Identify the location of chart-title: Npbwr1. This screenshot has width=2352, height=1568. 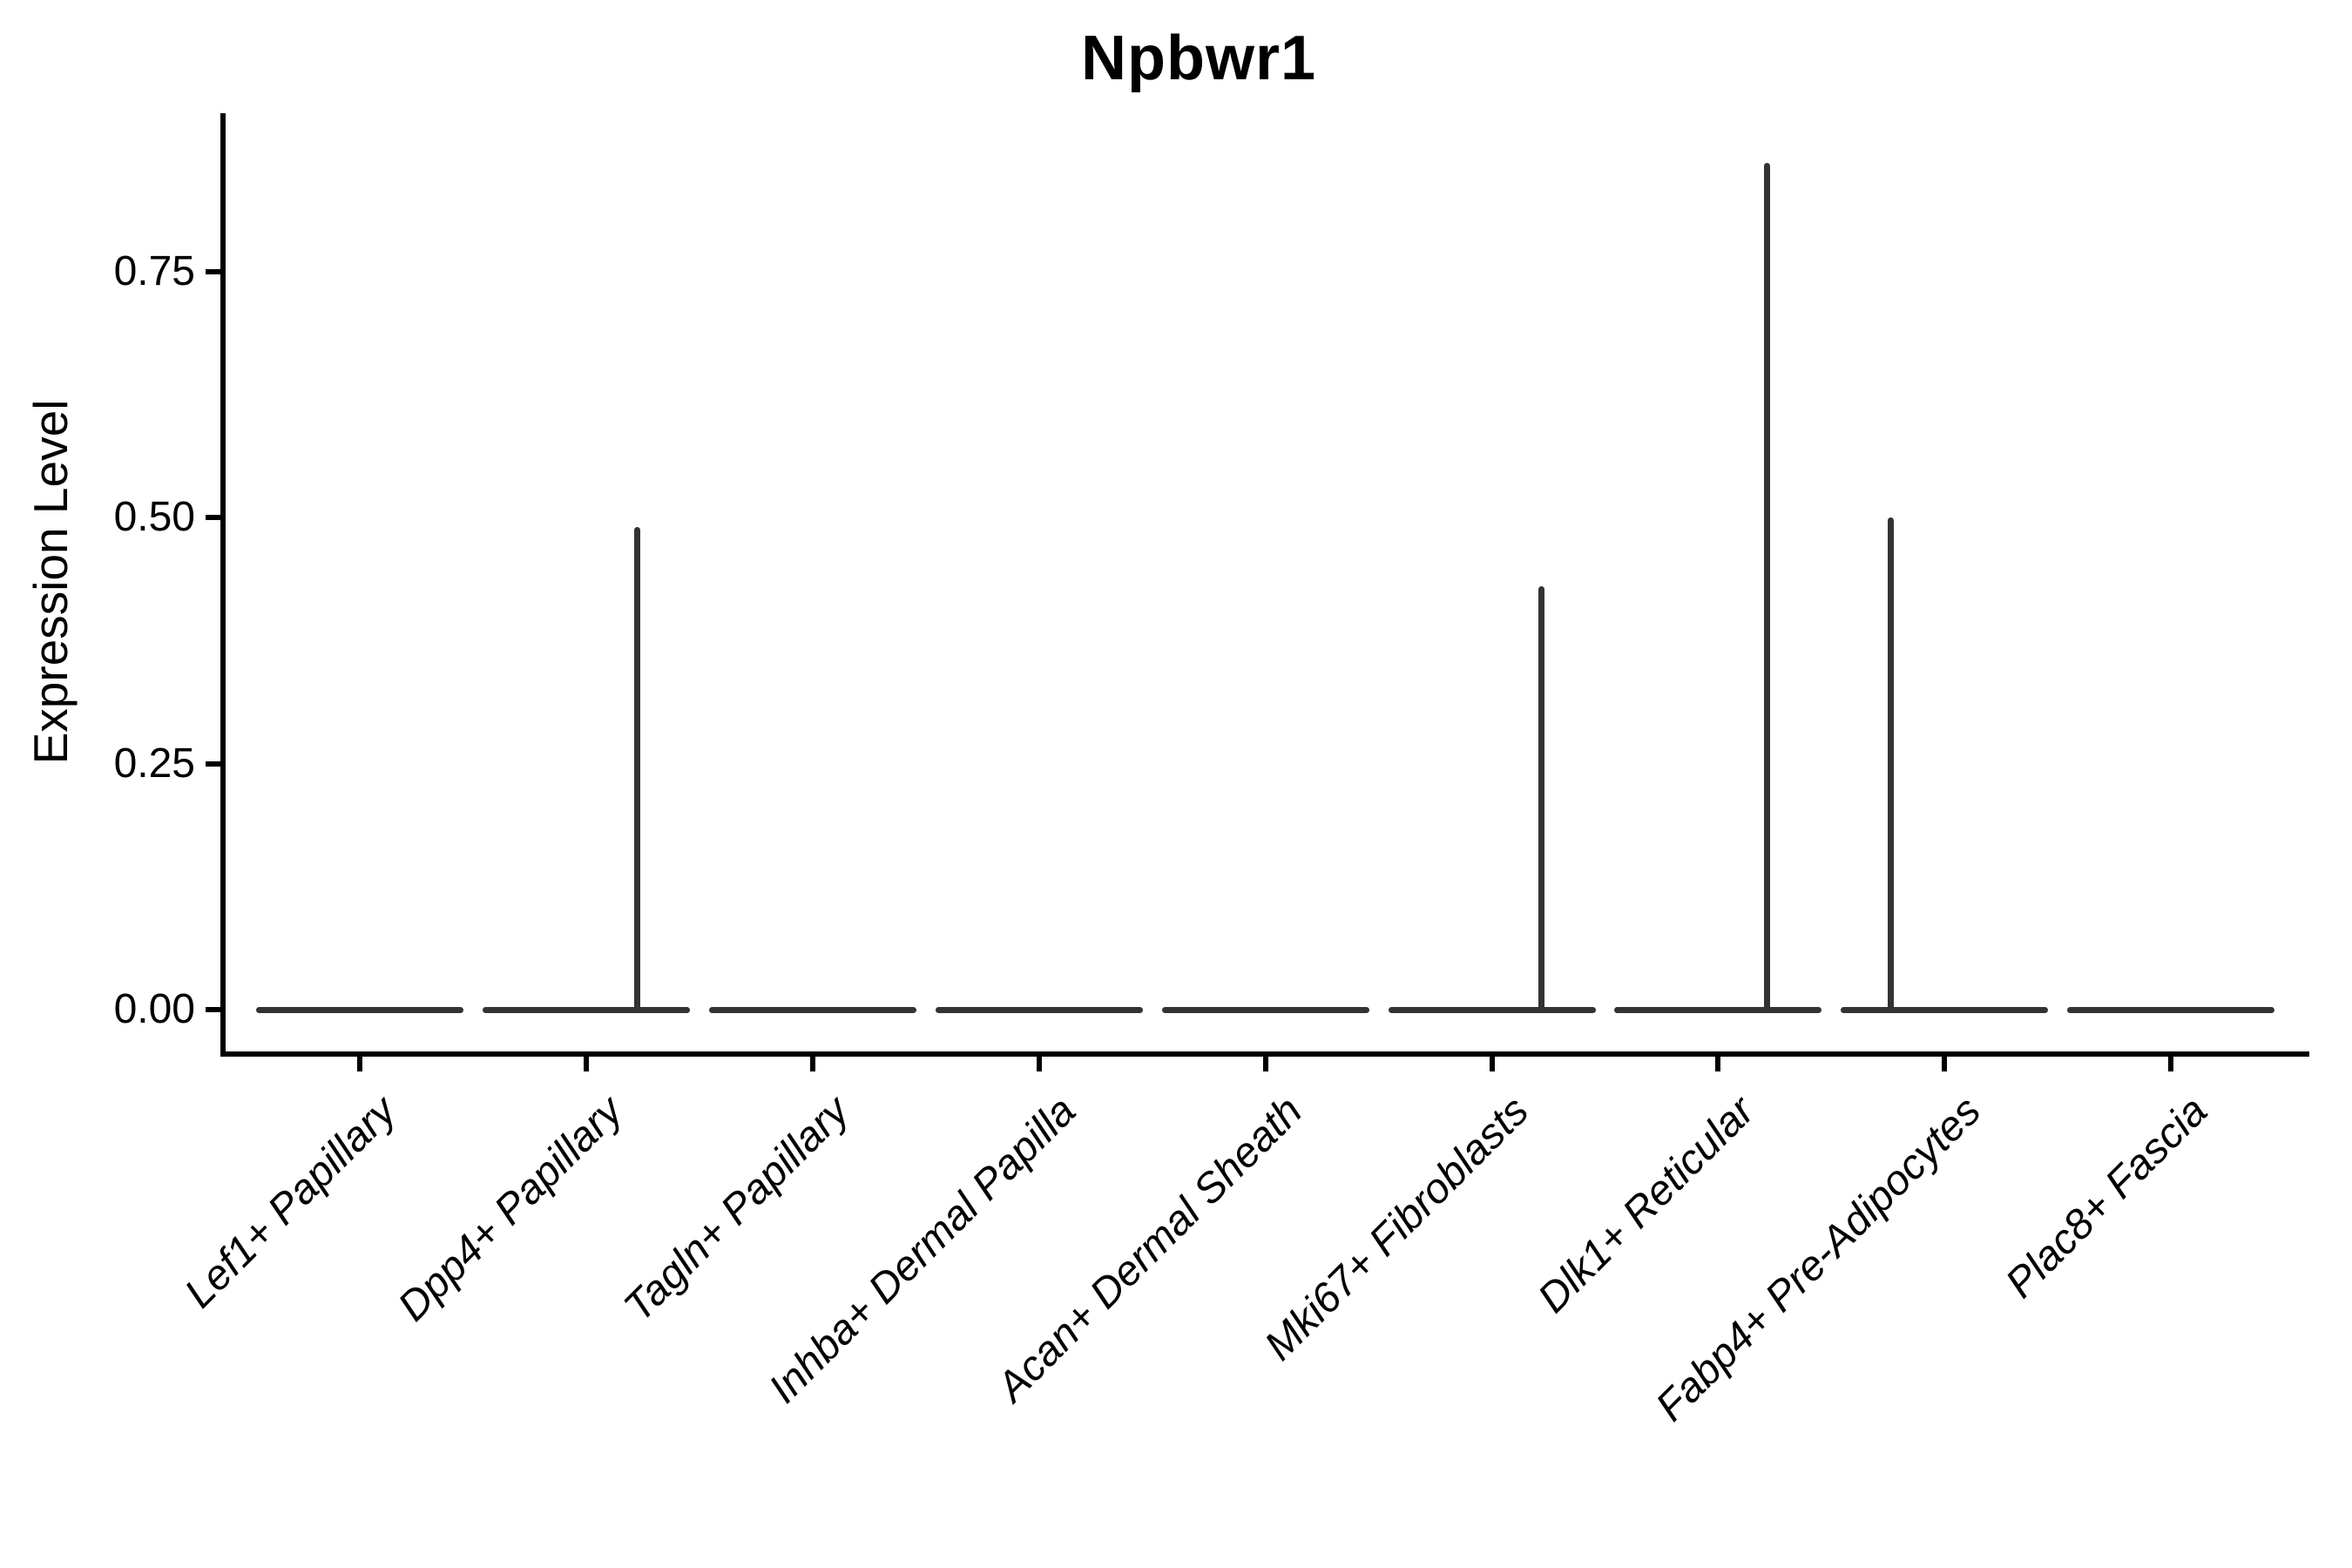
(1198, 58).